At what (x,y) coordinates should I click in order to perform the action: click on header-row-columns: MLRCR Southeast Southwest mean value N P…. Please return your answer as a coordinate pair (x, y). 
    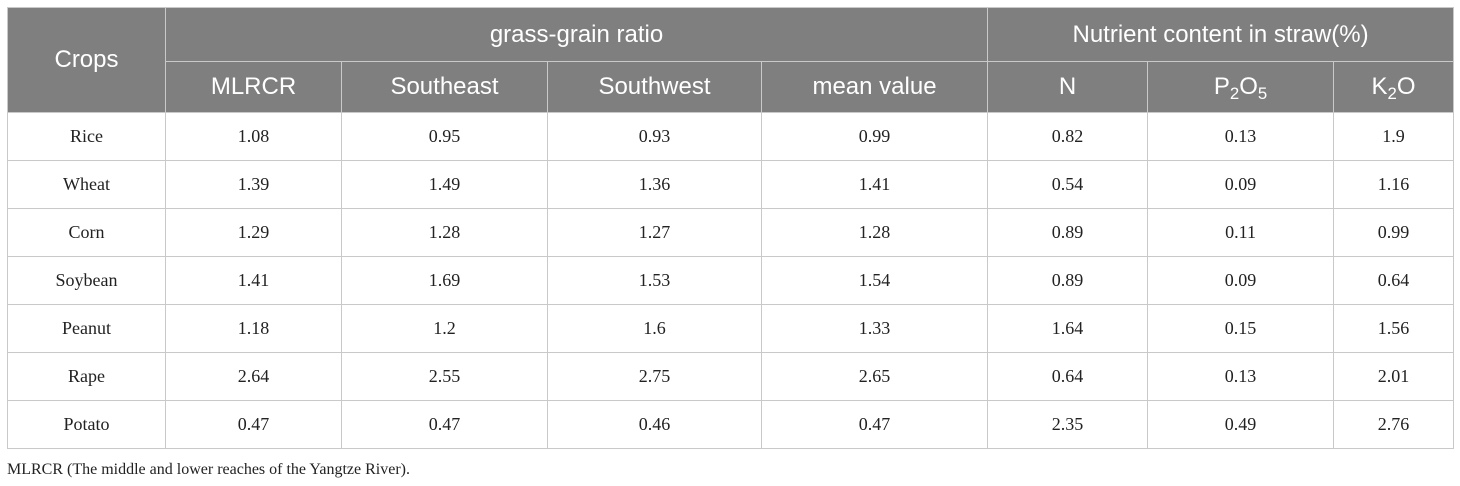
    Looking at the image, I should click on (731, 87).